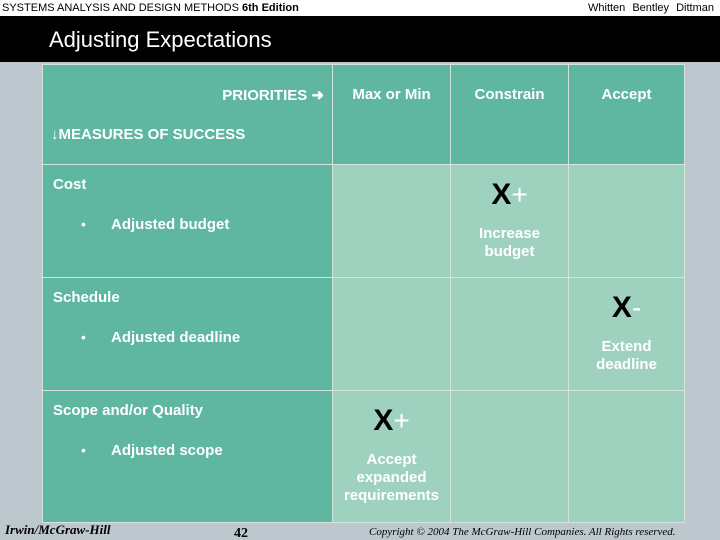  I want to click on note-line: deadline, so click(626, 364).